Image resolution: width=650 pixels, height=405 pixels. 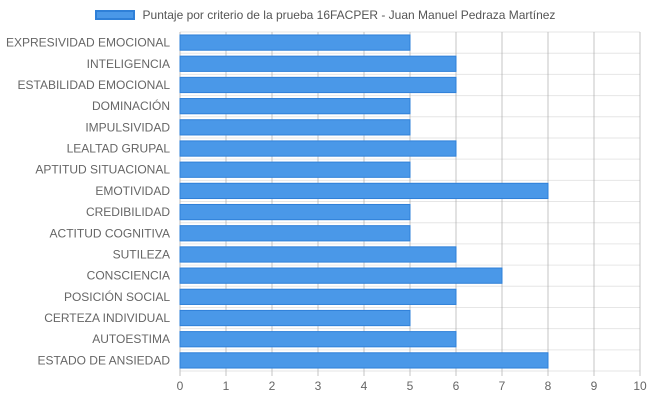 What do you see at coordinates (102, 170) in the screenshot?
I see `category-label: APTITUD SITUACIONAL` at bounding box center [102, 170].